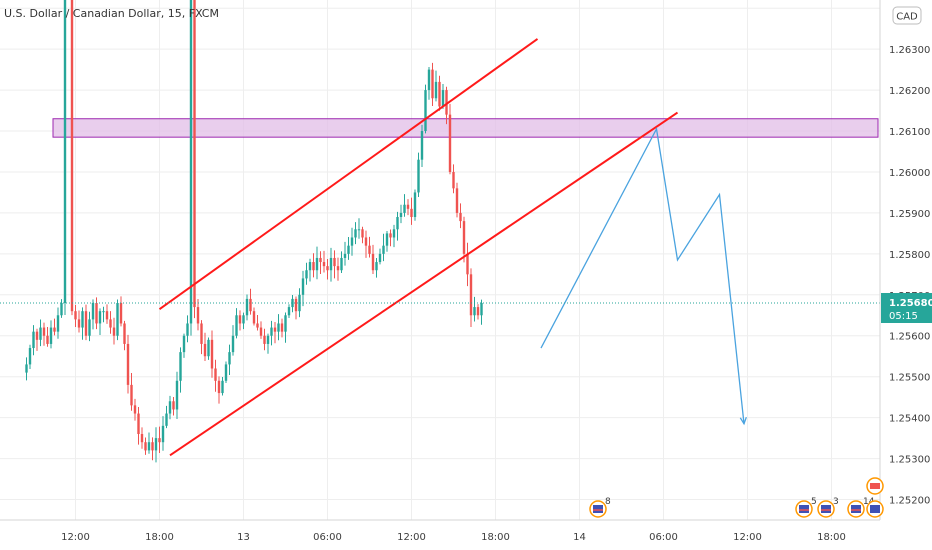 The height and width of the screenshot is (550, 932). What do you see at coordinates (600, 507) in the screenshot?
I see `event-marker: 8` at bounding box center [600, 507].